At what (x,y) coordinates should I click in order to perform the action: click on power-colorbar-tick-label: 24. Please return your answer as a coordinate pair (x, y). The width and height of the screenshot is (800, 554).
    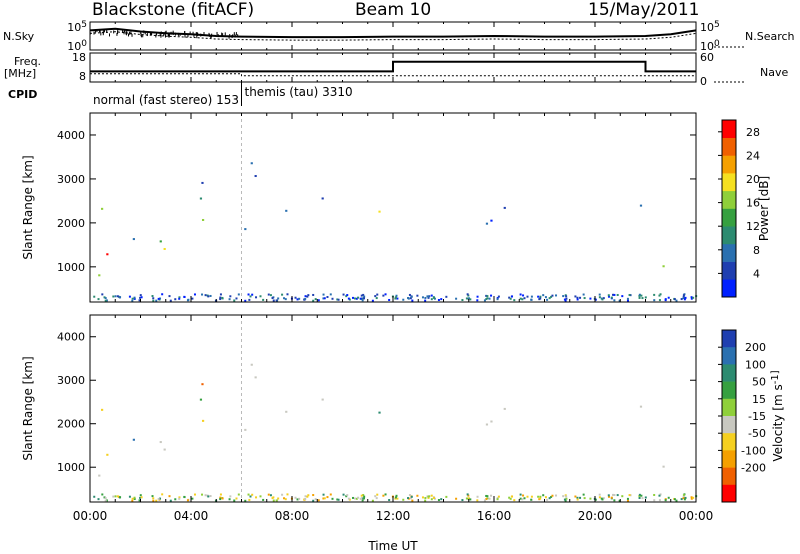
    Looking at the image, I should click on (753, 155).